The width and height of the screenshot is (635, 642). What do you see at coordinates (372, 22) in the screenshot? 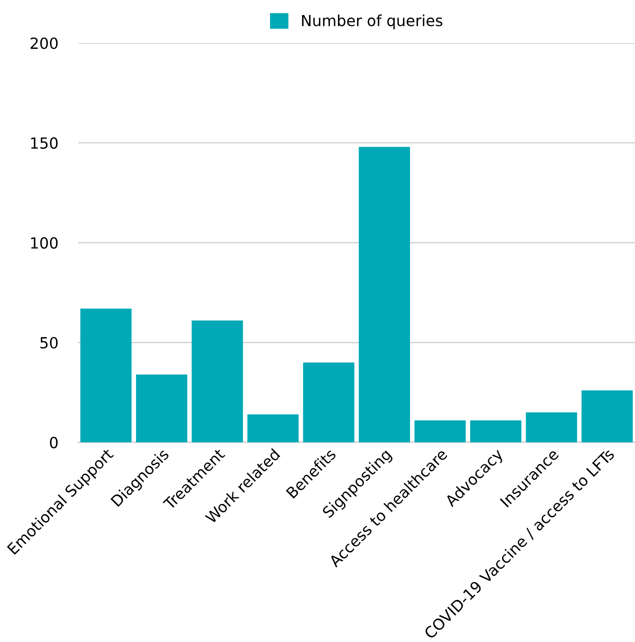
I see `legend-label: Number of queries` at bounding box center [372, 22].